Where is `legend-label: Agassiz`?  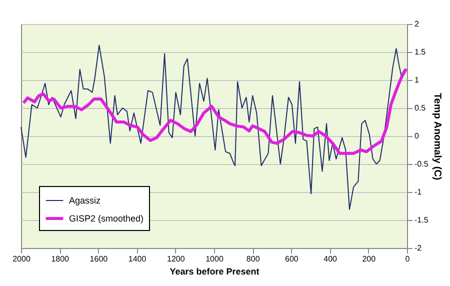 legend-label: Agassiz is located at coordinates (85, 201).